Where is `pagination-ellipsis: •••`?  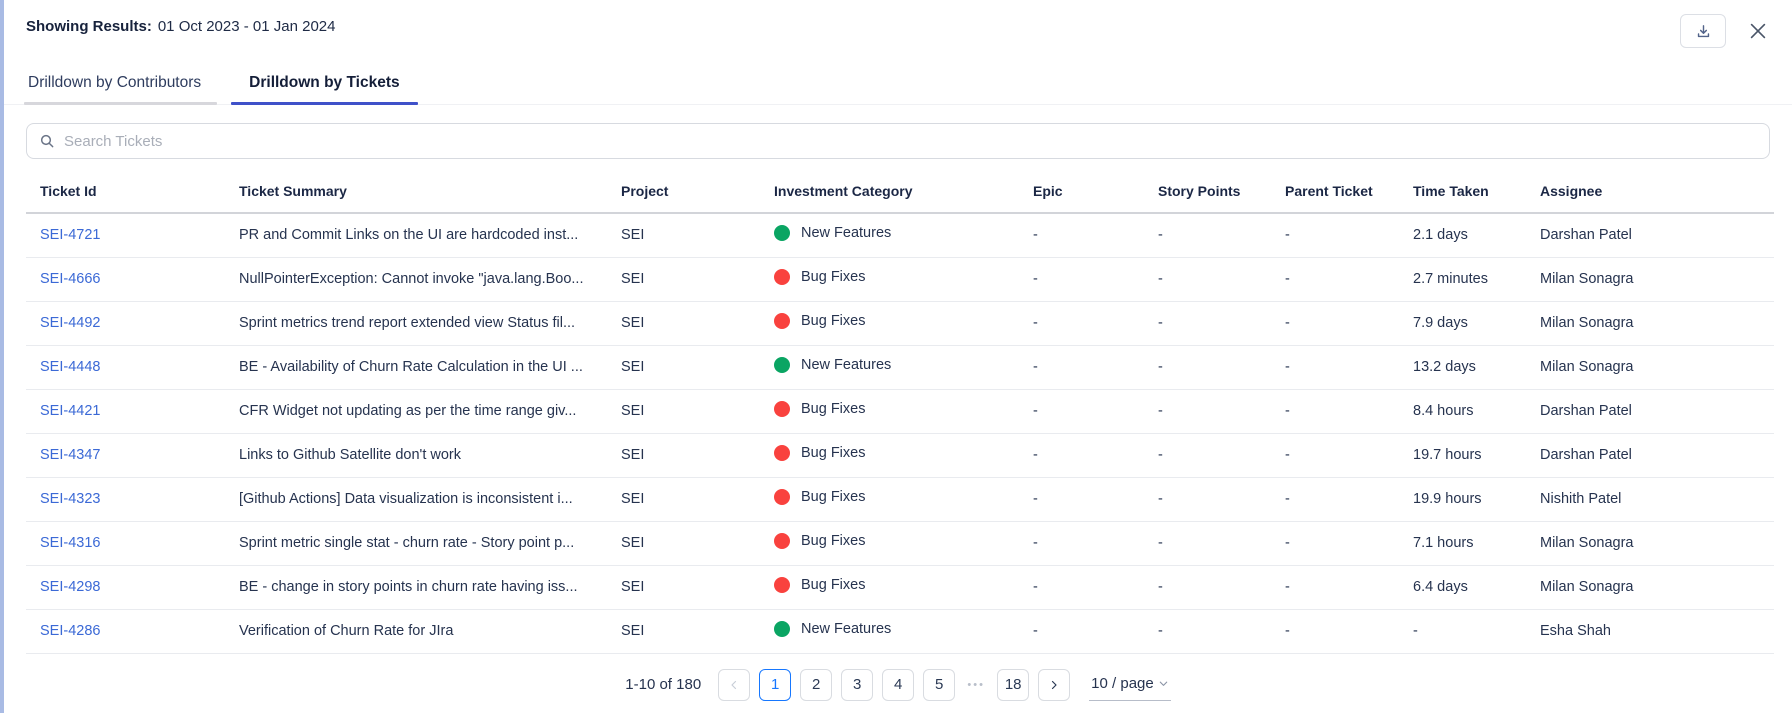
pagination-ellipsis: ••• is located at coordinates (976, 684).